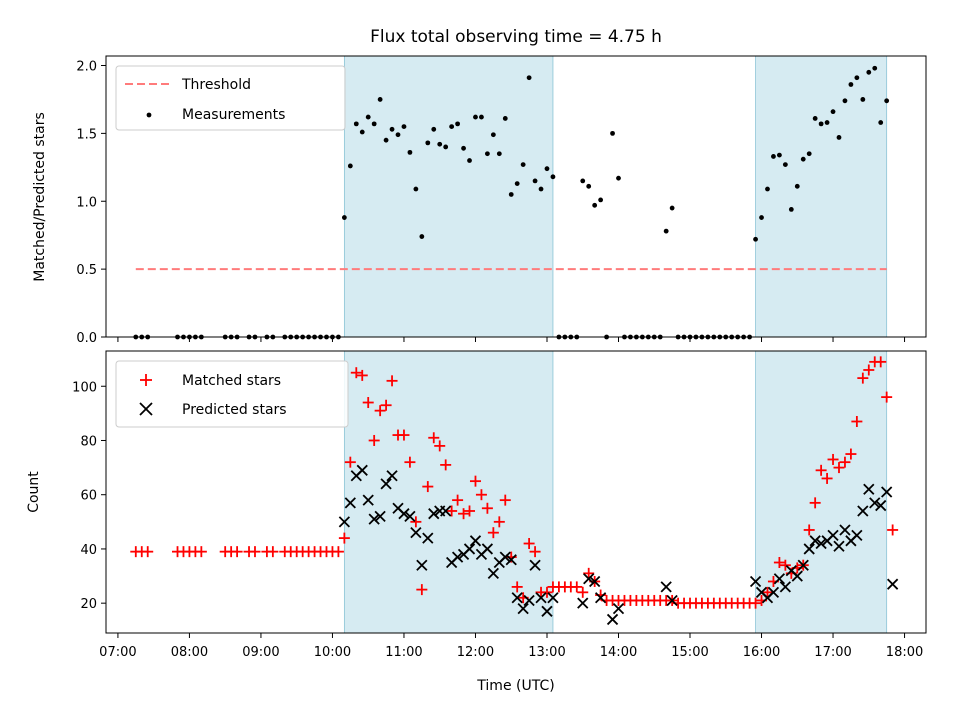 This screenshot has height=720, width=960. What do you see at coordinates (832, 652) in the screenshot?
I see `x-tick-label: 17:00` at bounding box center [832, 652].